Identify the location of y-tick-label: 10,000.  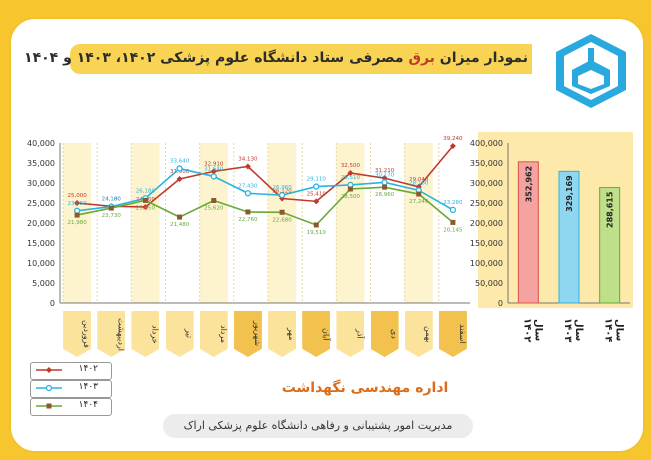
(41, 263).